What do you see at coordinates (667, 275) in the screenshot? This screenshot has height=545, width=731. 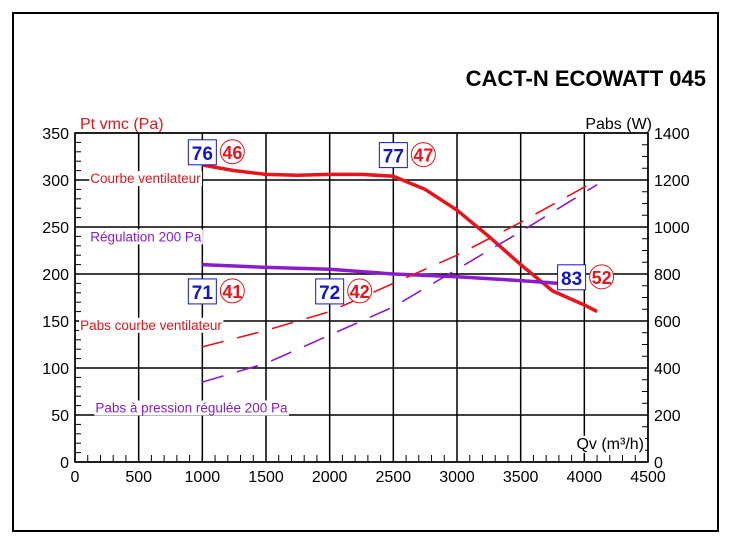 I see `y-right-tick-label: 800` at bounding box center [667, 275].